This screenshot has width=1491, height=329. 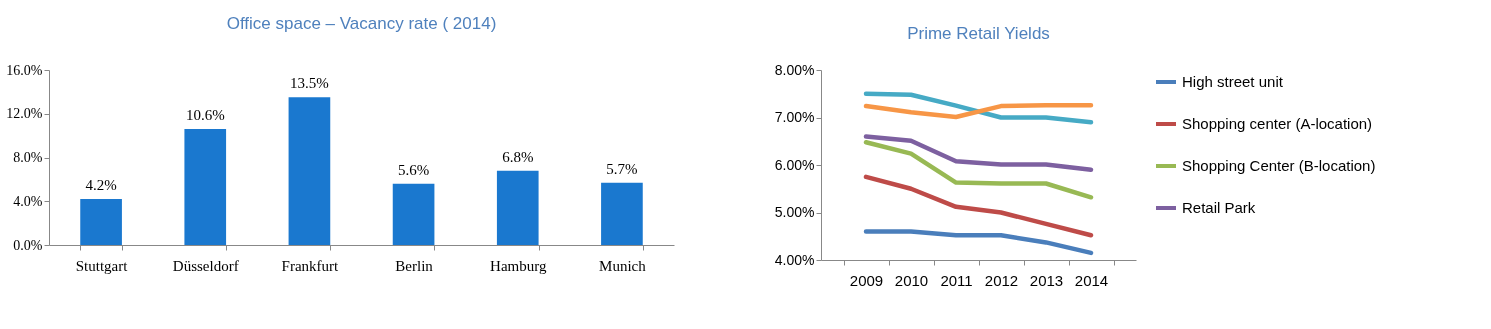 What do you see at coordinates (1001, 280) in the screenshot?
I see `x-tick-label: 2012` at bounding box center [1001, 280].